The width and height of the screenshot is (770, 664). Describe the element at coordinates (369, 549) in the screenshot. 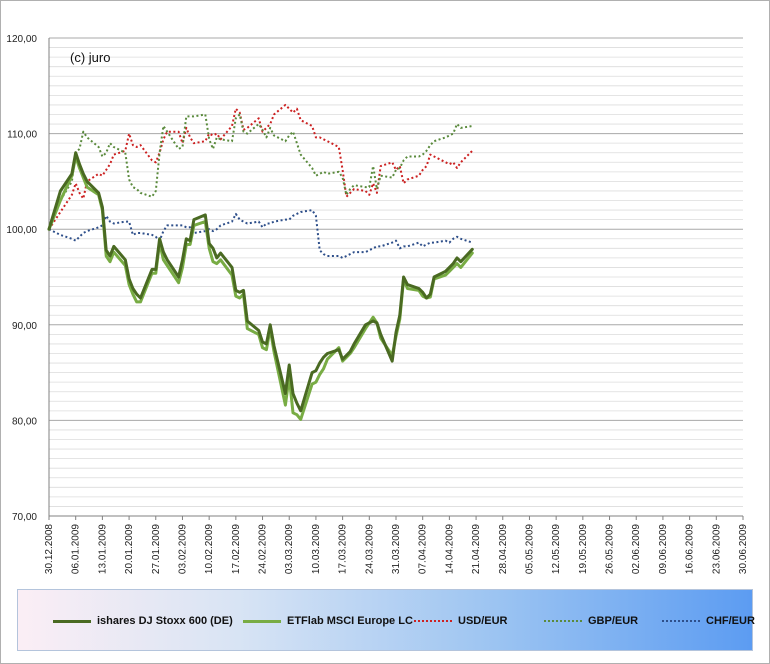

I see `x-tick-label: 24.03.2009` at that location.